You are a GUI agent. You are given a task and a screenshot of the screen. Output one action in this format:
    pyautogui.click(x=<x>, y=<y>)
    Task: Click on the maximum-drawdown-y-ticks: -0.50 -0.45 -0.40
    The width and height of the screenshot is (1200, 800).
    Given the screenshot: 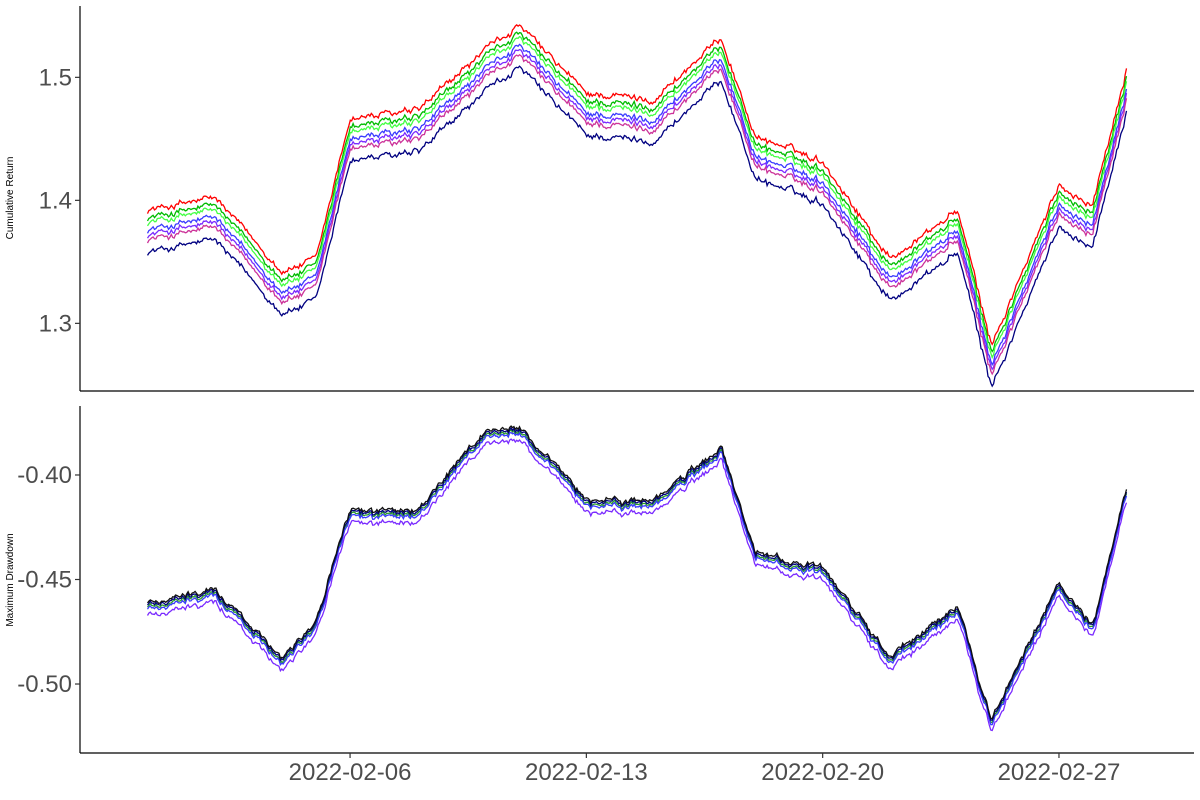 What is the action you would take?
    pyautogui.click(x=48, y=580)
    